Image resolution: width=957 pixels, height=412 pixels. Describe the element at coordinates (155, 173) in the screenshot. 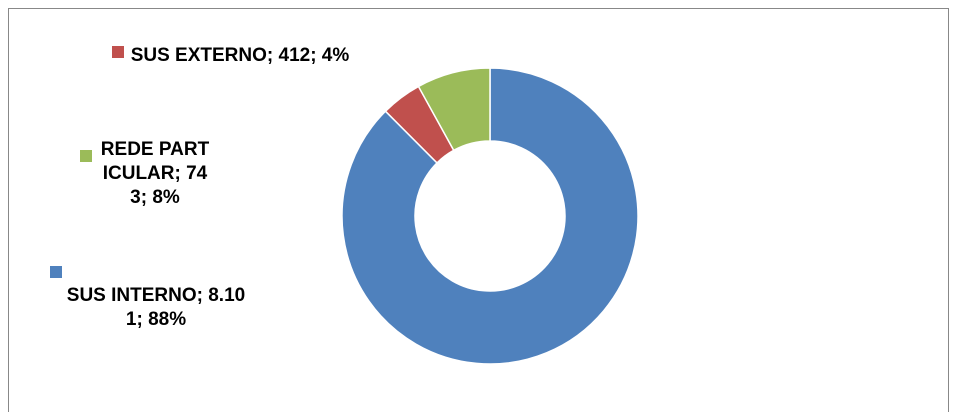

I see `data-label: REDE PARTICULAR; 743; 8%` at that location.